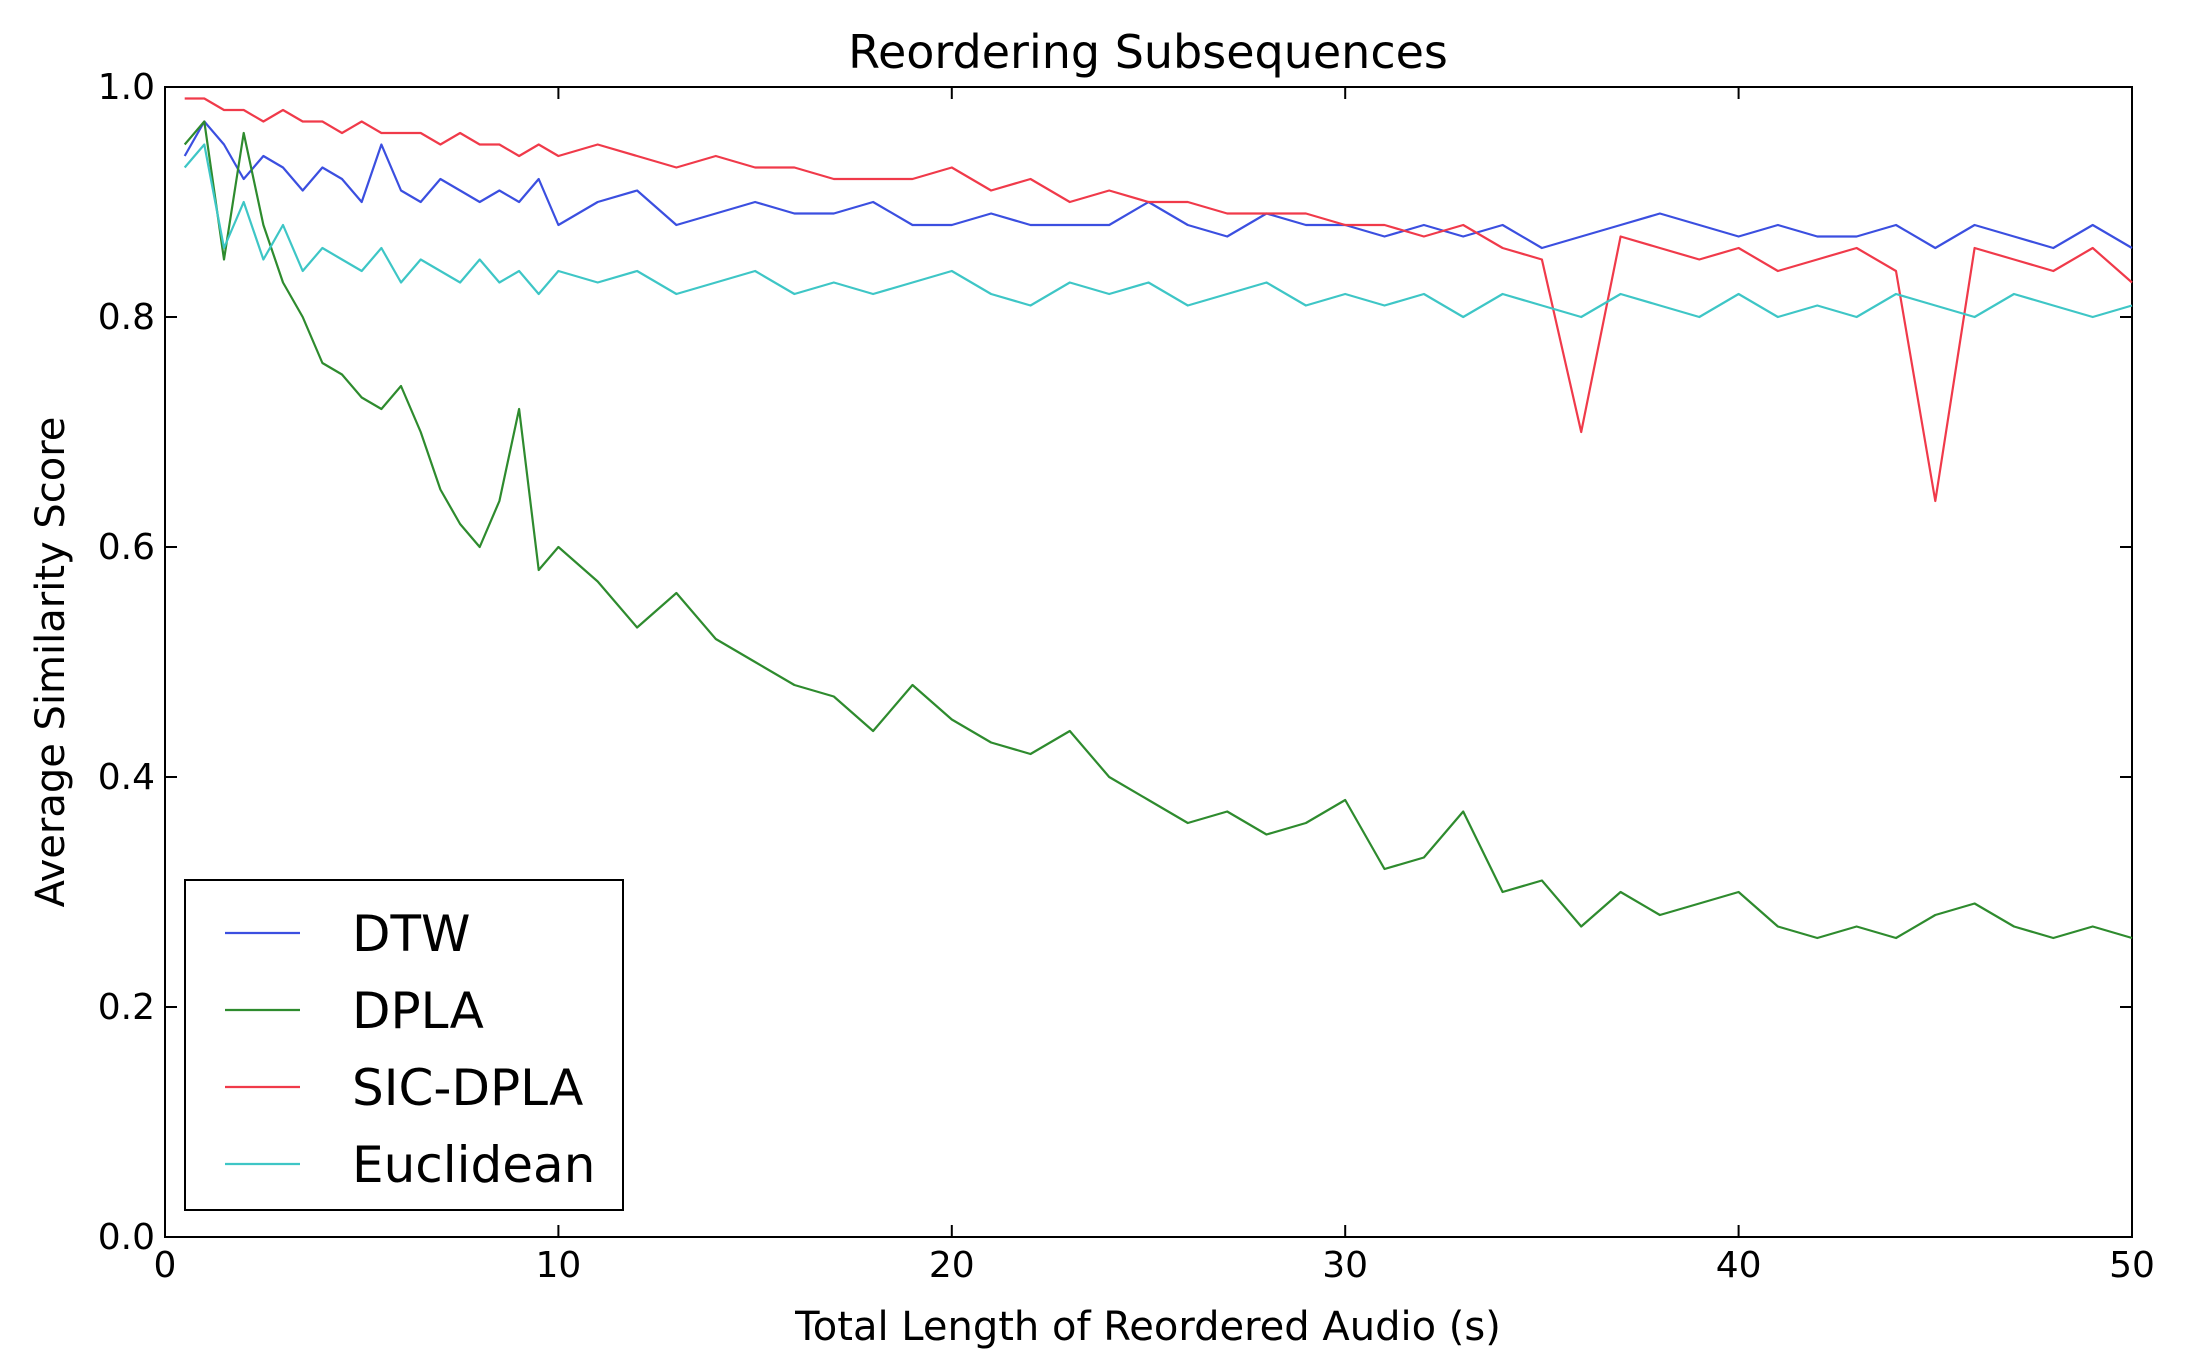 This screenshot has height=1370, width=2196. Describe the element at coordinates (1158, 185) in the screenshot. I see `series-line-dtw` at that location.